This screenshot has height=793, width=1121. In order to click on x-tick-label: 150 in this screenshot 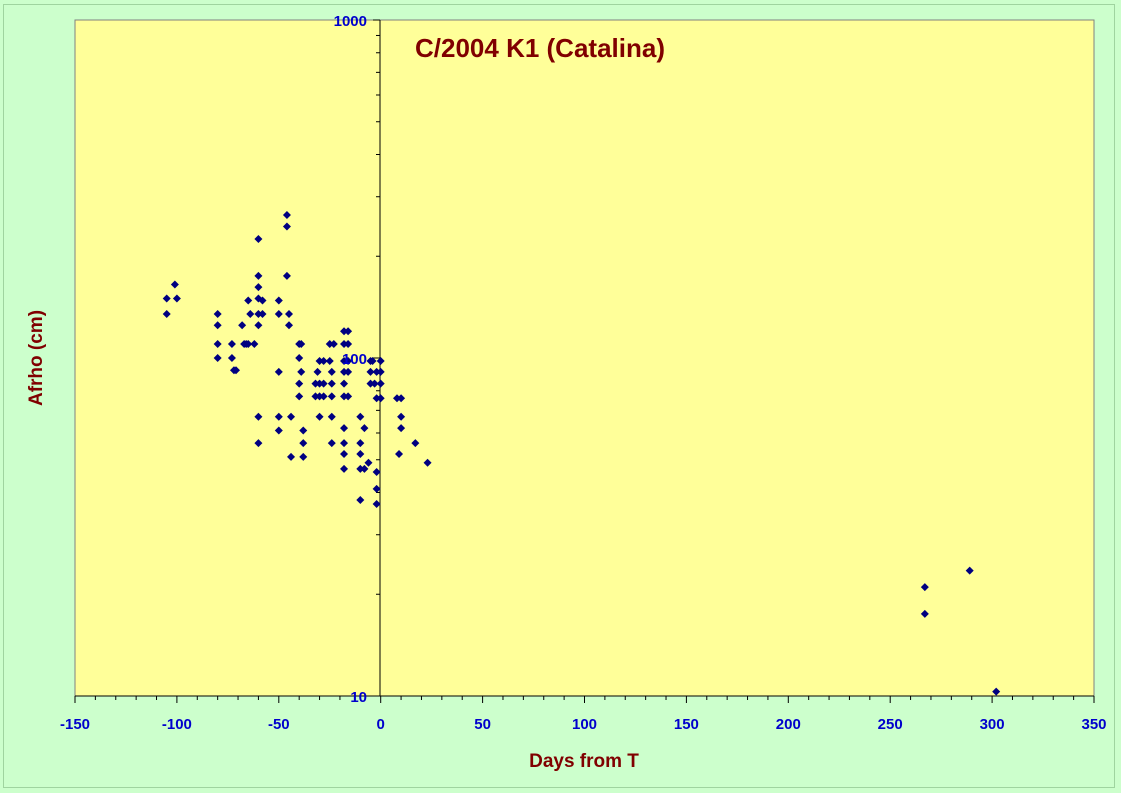, I will do `click(686, 724)`.